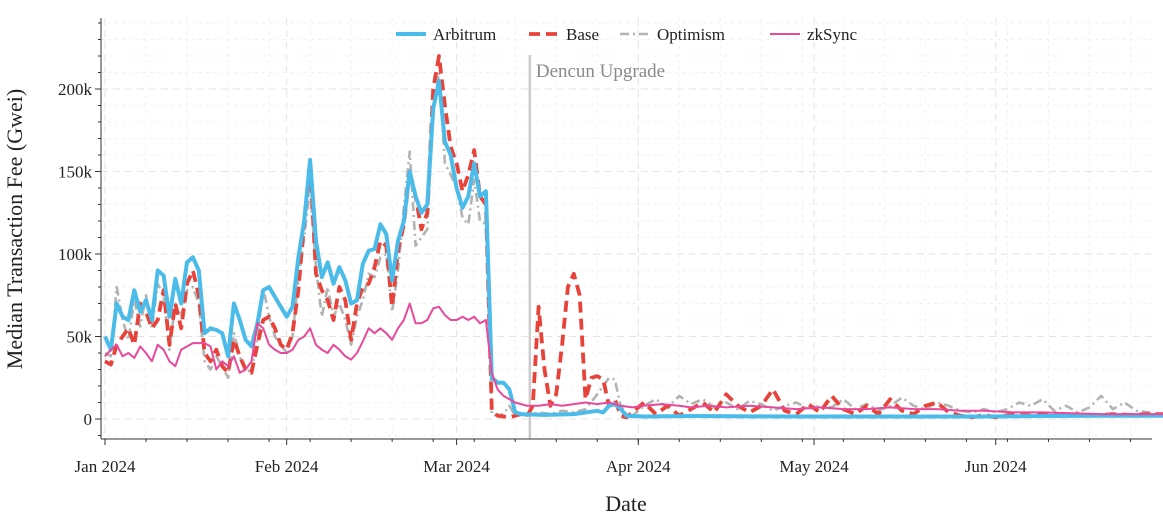 This screenshot has width=1163, height=524. I want to click on legend-label-optimism: Optimism, so click(691, 34).